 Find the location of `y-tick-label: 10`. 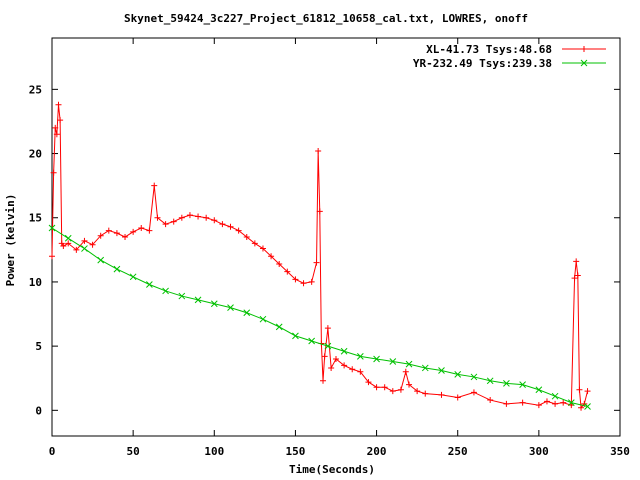

y-tick-label: 10 is located at coordinates (35, 282).